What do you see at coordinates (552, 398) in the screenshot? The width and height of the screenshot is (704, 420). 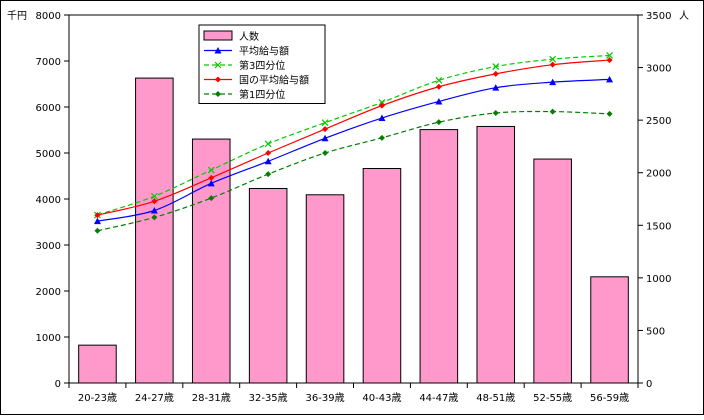 I see `x-tick-label: 52-55歳` at bounding box center [552, 398].